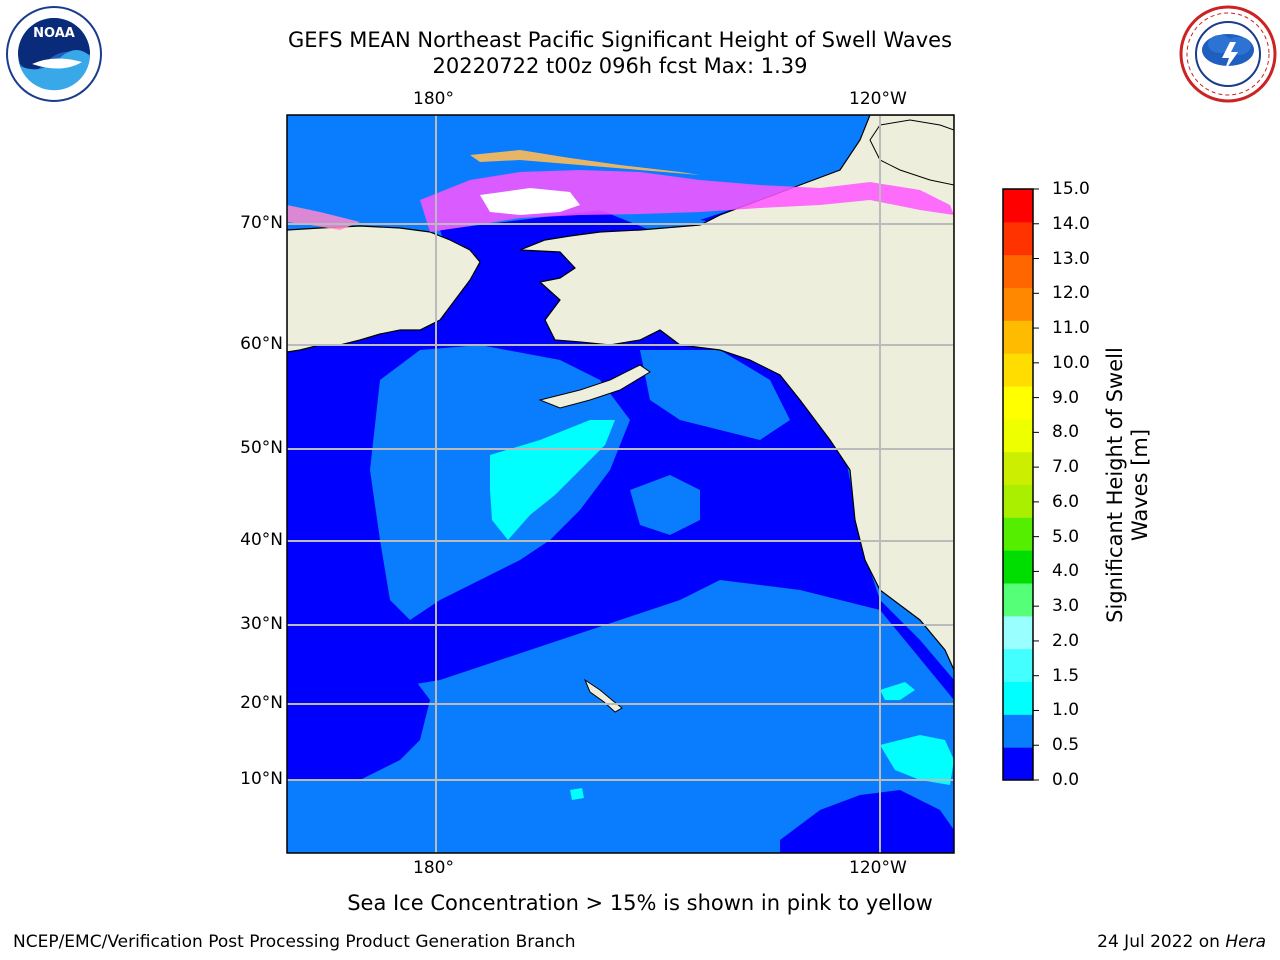 The image size is (1280, 960). What do you see at coordinates (911, 152) in the screenshot?
I see `land-arctic-islands` at bounding box center [911, 152].